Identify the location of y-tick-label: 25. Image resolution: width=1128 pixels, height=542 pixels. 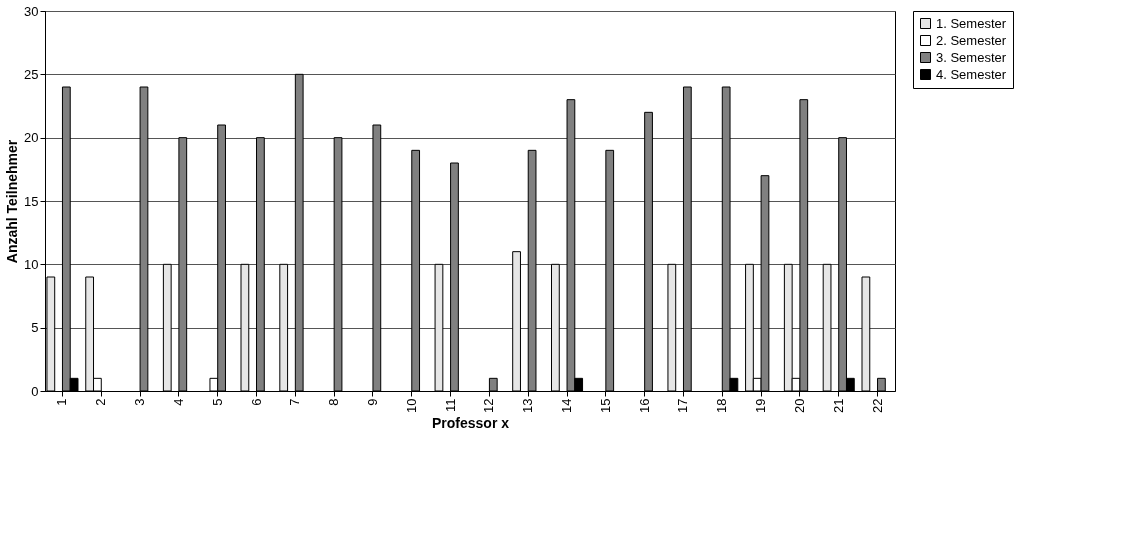
(31, 74).